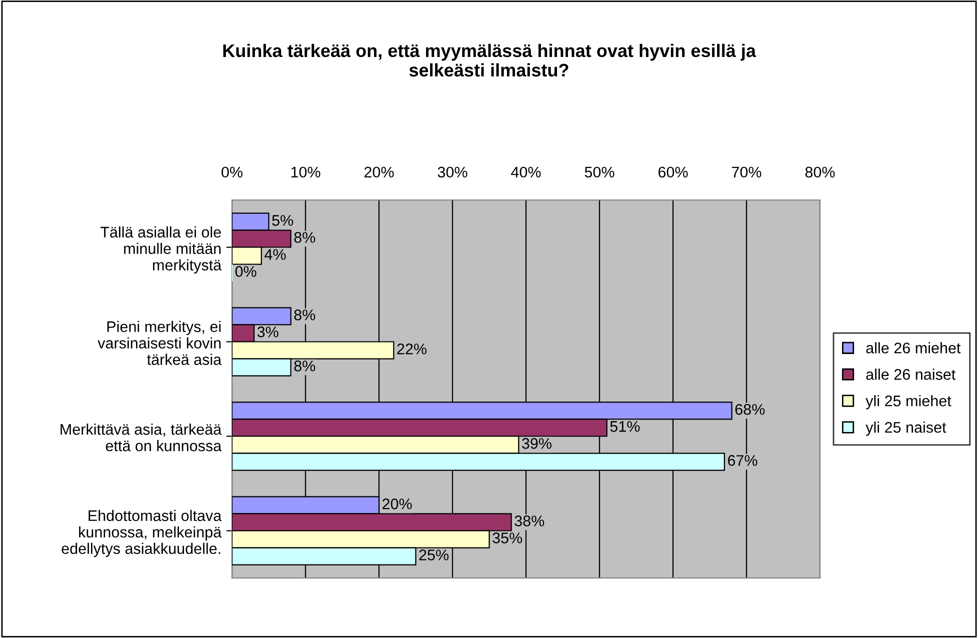 The width and height of the screenshot is (978, 638). Describe the element at coordinates (913, 348) in the screenshot. I see `legend-label: alle 26 miehet` at that location.